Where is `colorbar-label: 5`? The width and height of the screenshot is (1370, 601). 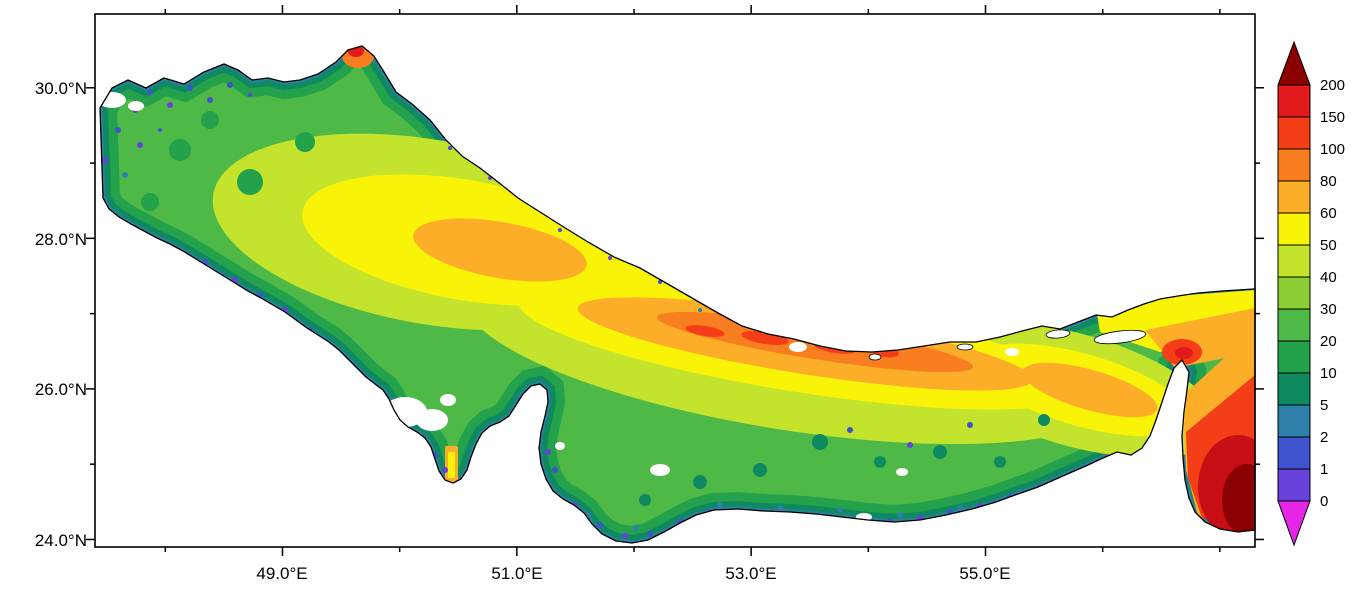 colorbar-label: 5 is located at coordinates (1324, 405).